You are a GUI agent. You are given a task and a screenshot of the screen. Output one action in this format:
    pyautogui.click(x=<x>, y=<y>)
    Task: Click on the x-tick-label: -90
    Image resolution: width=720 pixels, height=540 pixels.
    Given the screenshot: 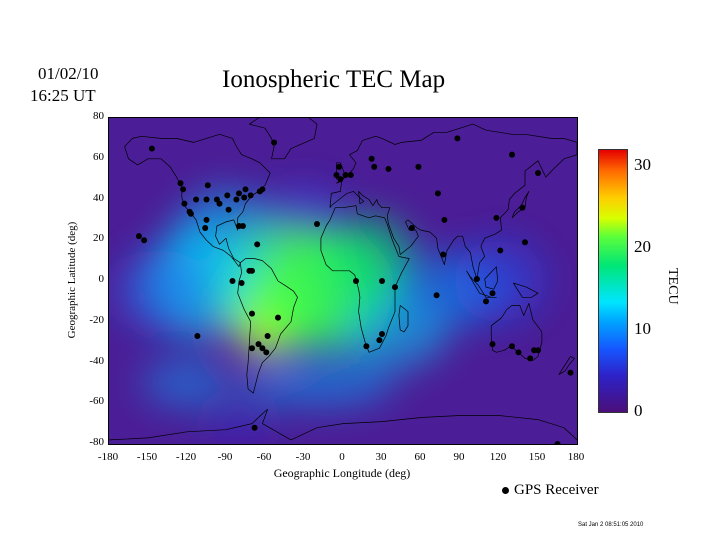 What is the action you would take?
    pyautogui.click(x=225, y=457)
    